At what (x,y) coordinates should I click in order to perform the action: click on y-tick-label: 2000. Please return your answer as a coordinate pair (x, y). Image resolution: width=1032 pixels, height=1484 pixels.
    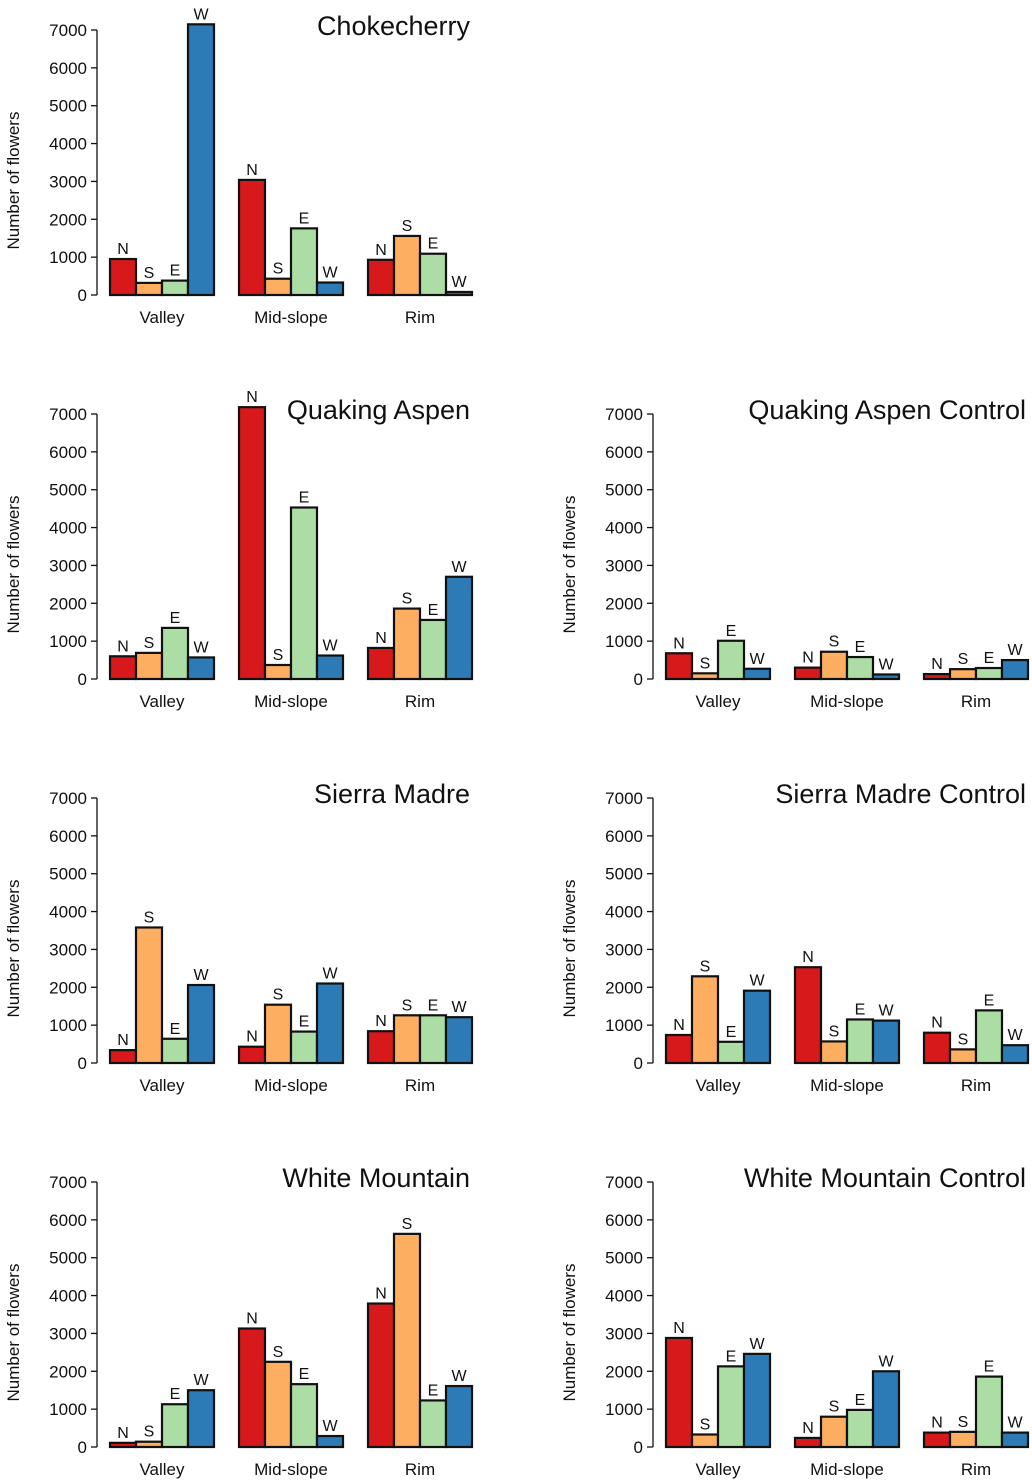
    Looking at the image, I should click on (68, 603).